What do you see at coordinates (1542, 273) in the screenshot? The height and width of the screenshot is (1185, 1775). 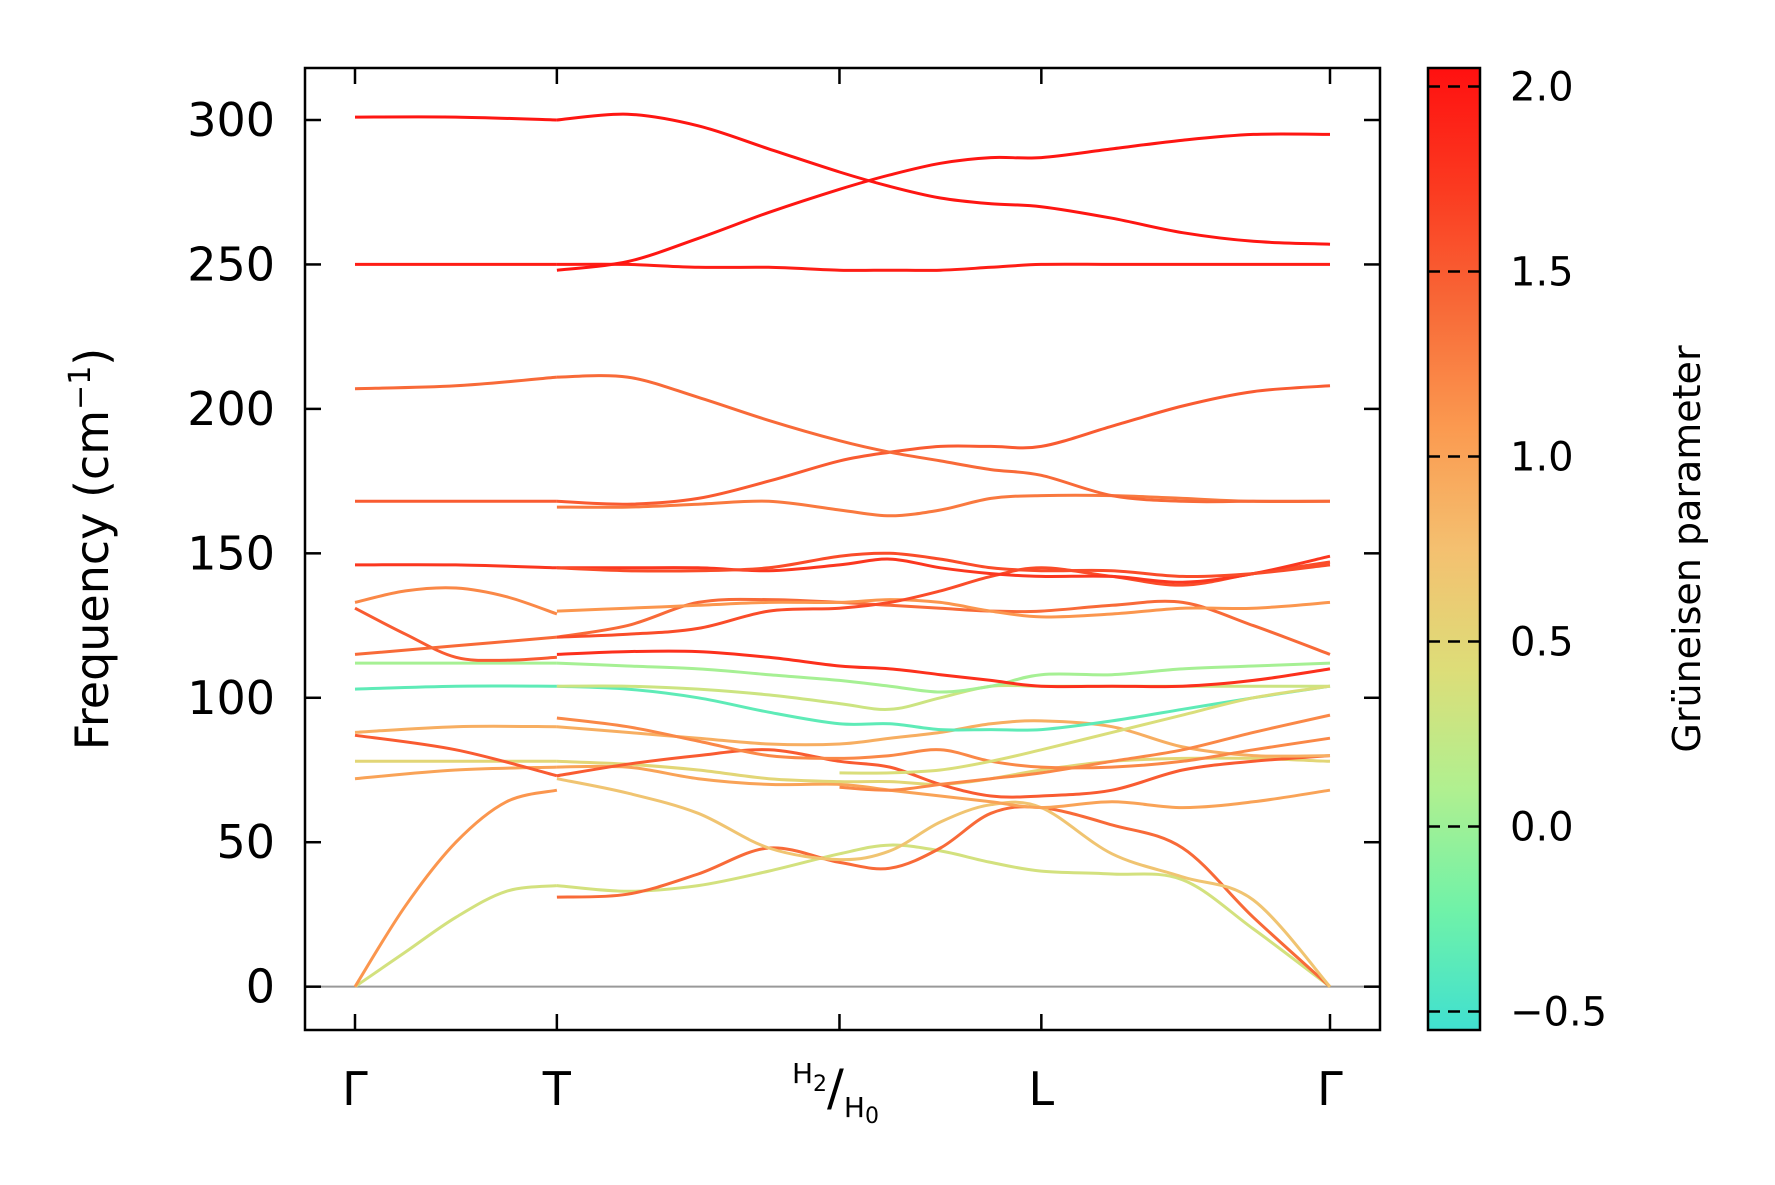 I see `colorbar-tick-label: 1.5` at bounding box center [1542, 273].